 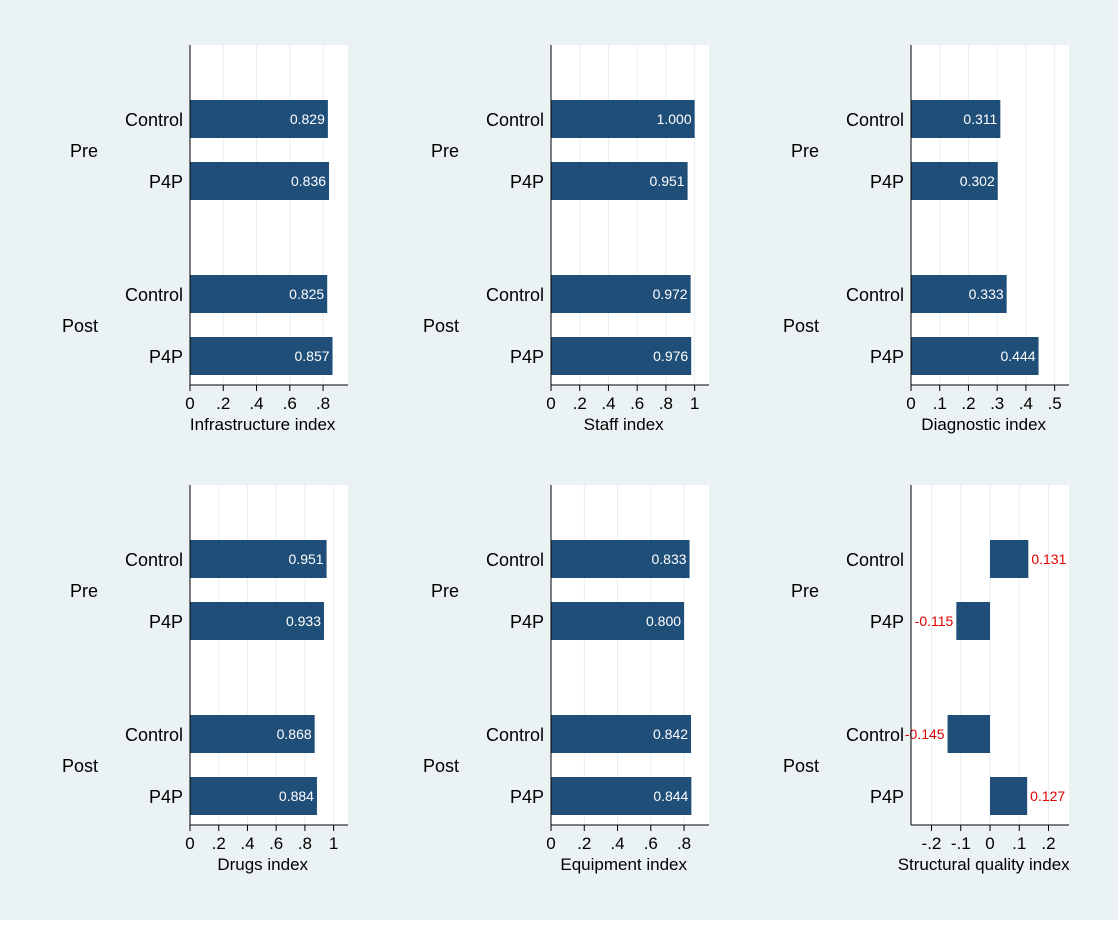 What do you see at coordinates (1055, 403) in the screenshot?
I see `x-tick-label: .5` at bounding box center [1055, 403].